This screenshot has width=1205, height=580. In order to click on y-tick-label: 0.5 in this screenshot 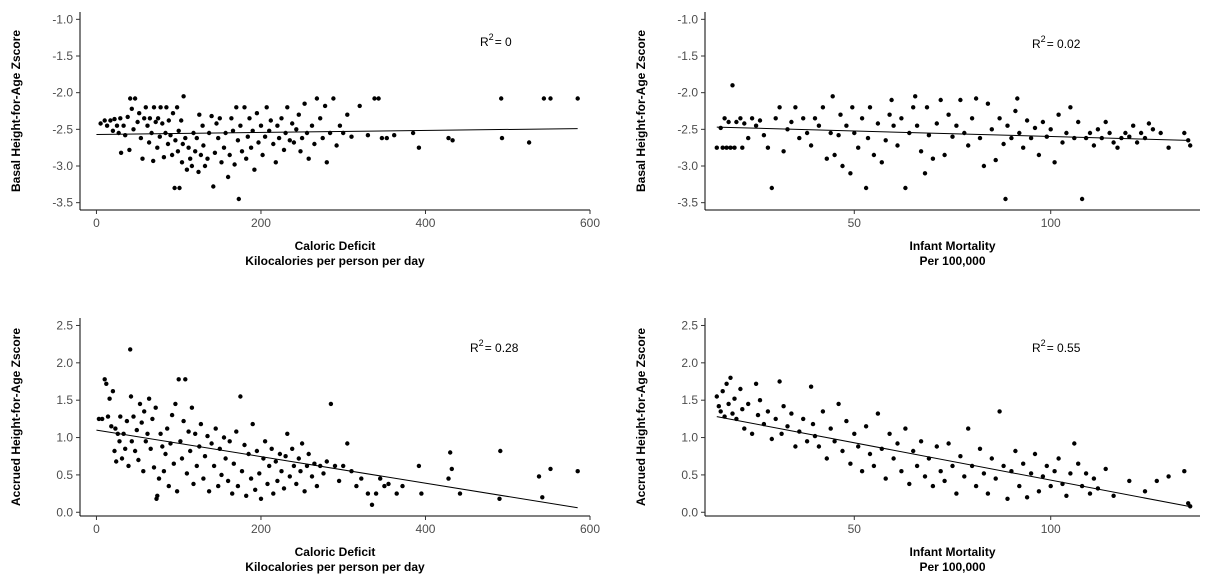, I will do `click(689, 475)`.